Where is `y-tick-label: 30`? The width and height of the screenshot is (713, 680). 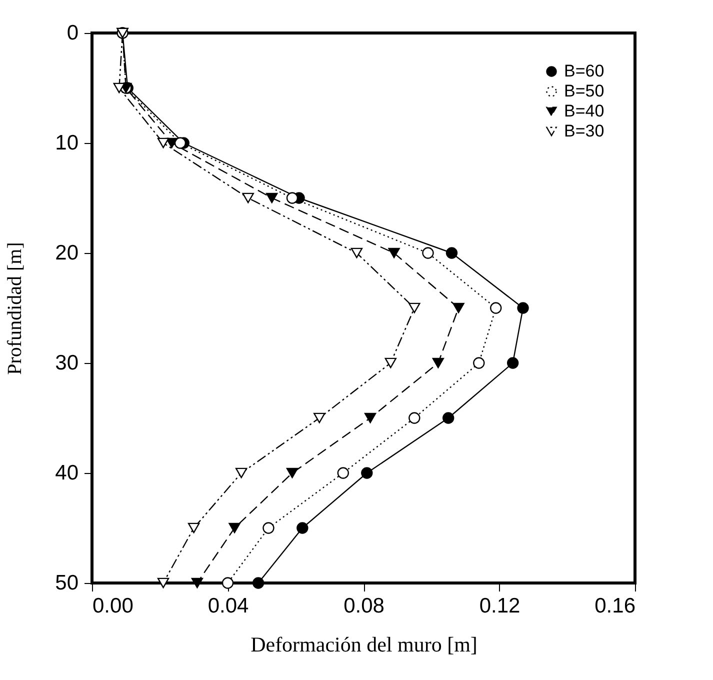 y-tick-label: 30 is located at coordinates (66, 363).